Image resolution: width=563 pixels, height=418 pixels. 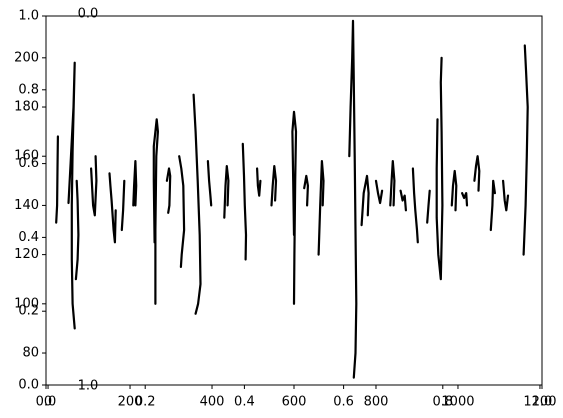 What do you see at coordinates (457, 402) in the screenshot?
I see `x-tick-label: 1000` at bounding box center [457, 402].